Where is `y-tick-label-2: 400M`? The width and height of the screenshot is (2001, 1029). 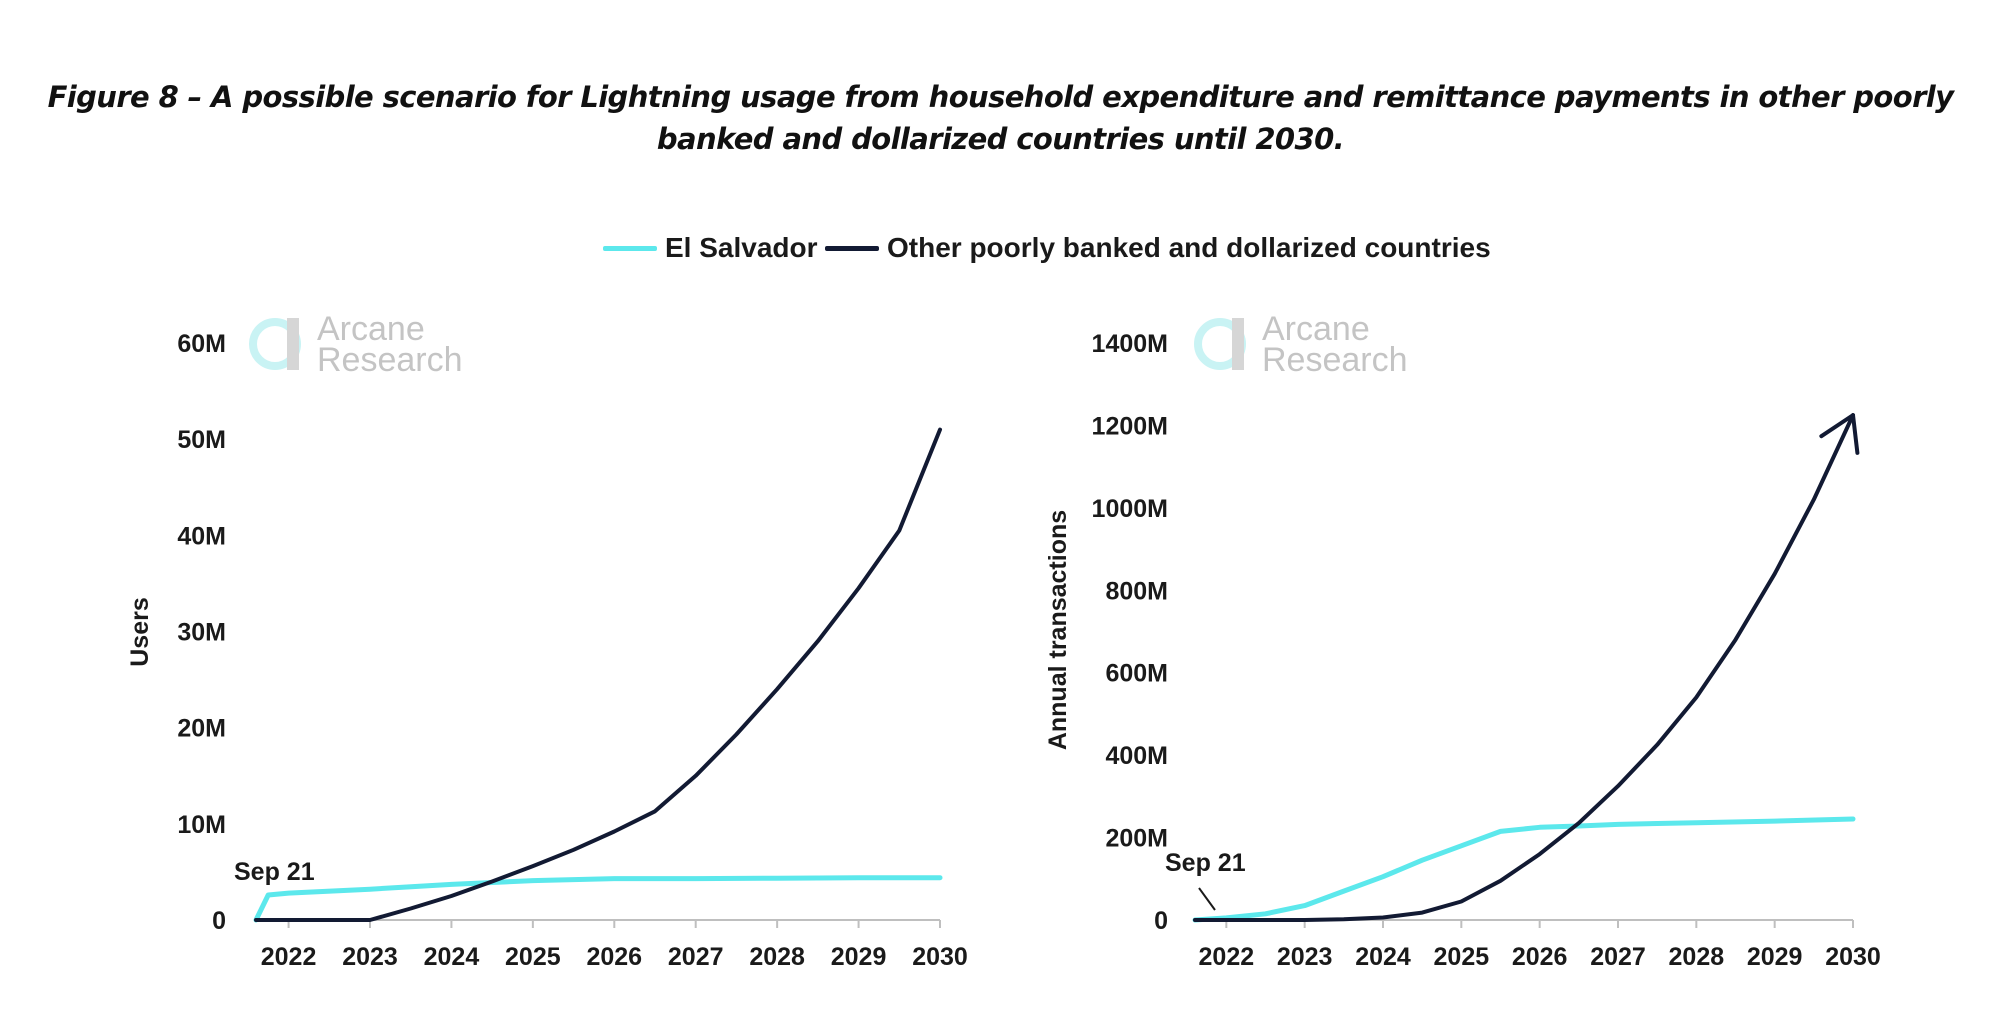
y-tick-label-2: 400M is located at coordinates (1136, 756).